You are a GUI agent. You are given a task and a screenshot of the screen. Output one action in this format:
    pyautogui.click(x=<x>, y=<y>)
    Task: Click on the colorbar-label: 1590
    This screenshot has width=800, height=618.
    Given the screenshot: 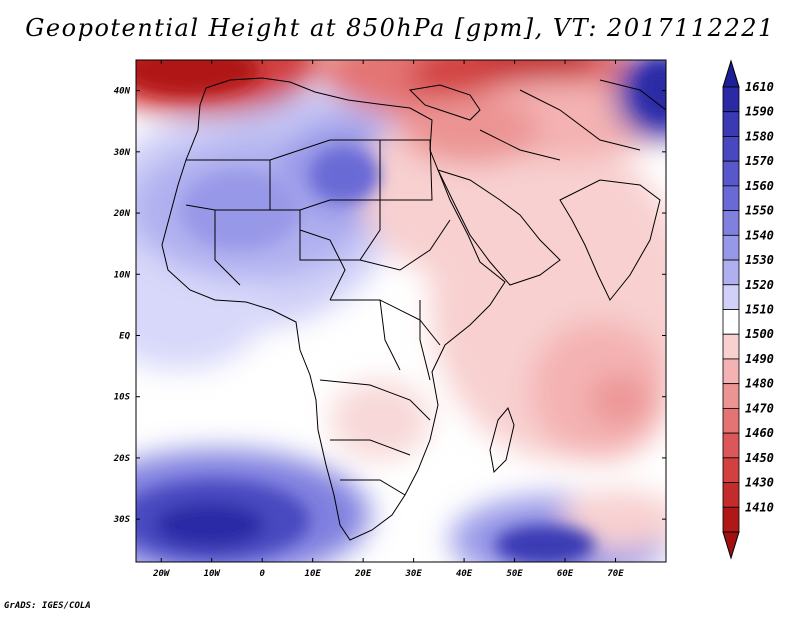 What is the action you would take?
    pyautogui.click(x=759, y=112)
    